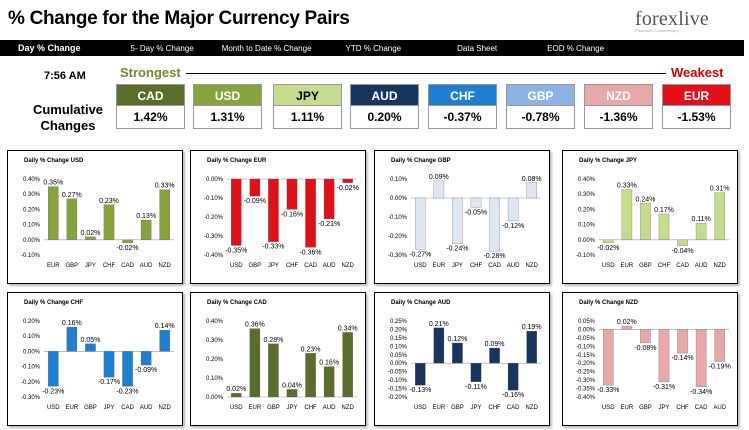 This screenshot has height=430, width=749. I want to click on data-label: -0.16%, so click(513, 395).